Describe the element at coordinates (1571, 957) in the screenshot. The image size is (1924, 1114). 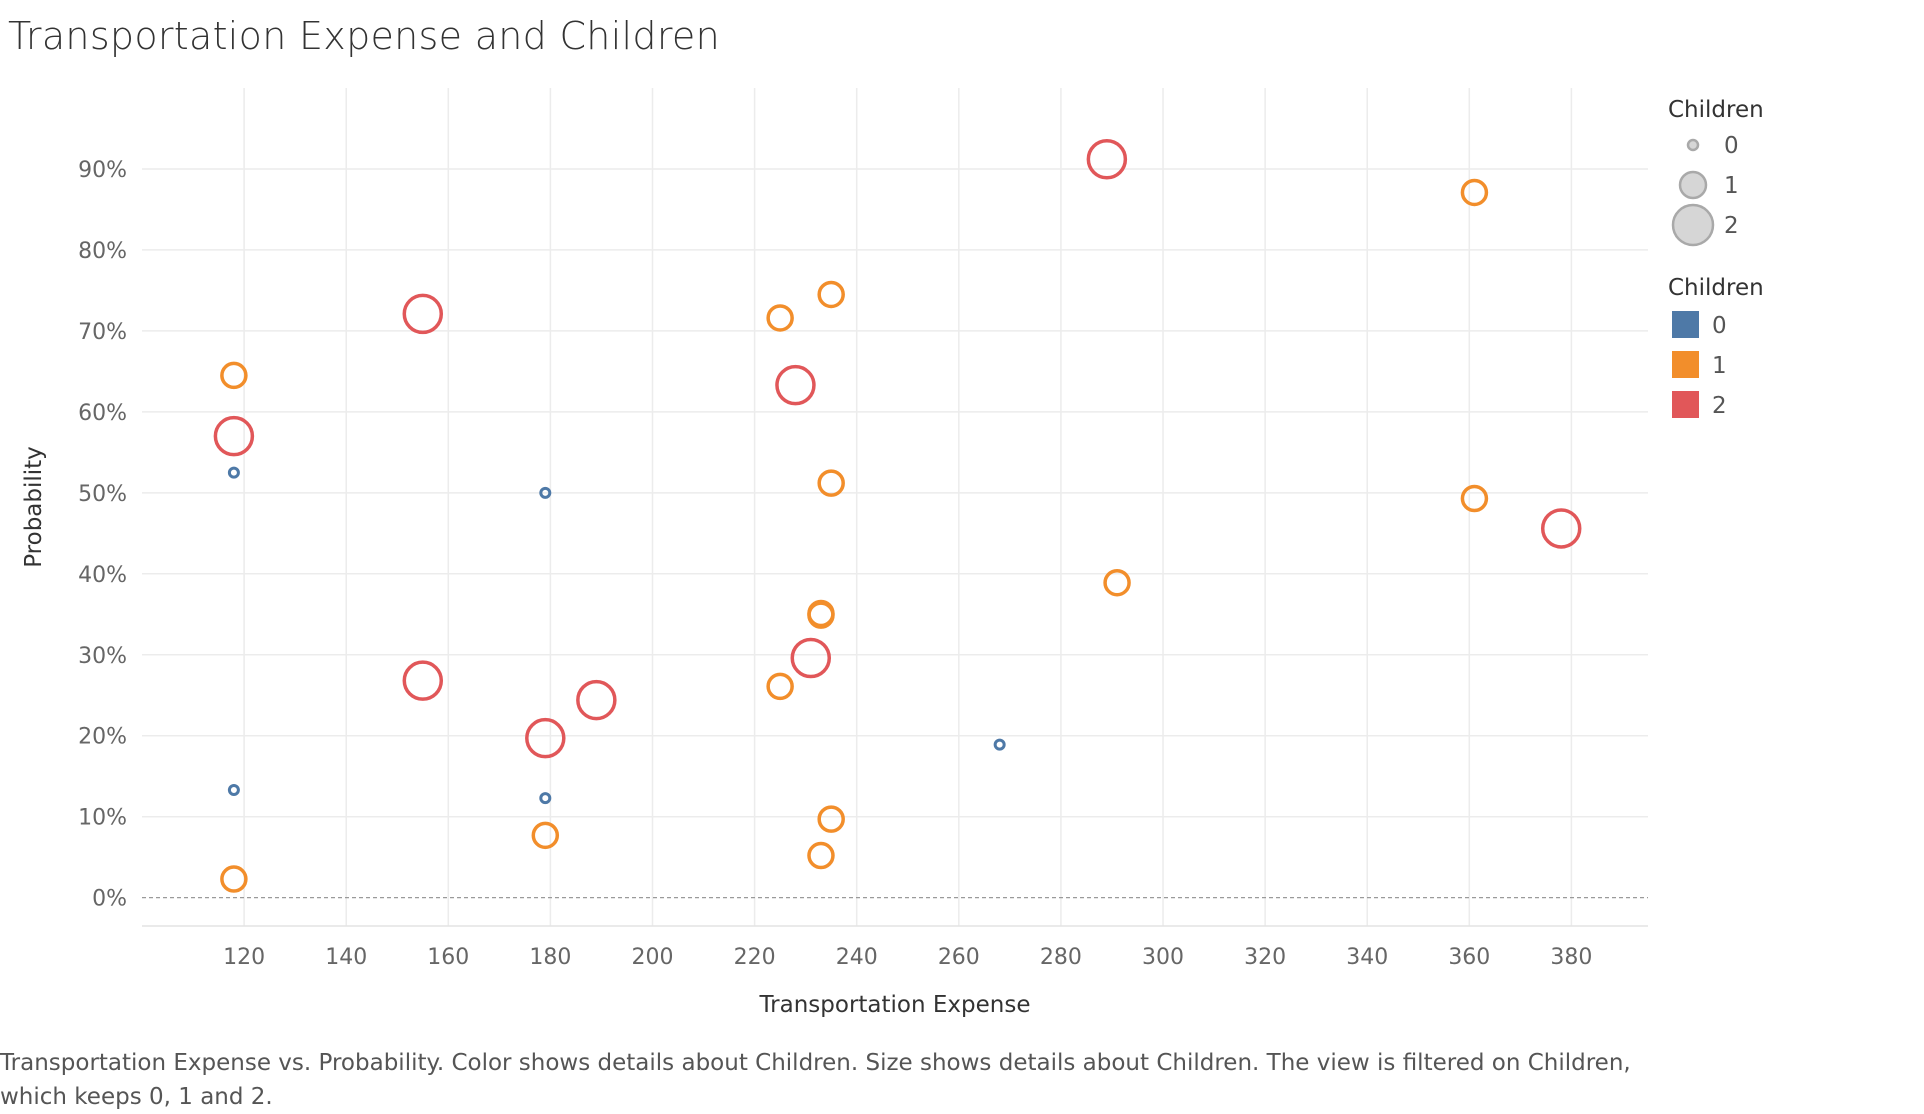
I see `x-tick-label: 380` at that location.